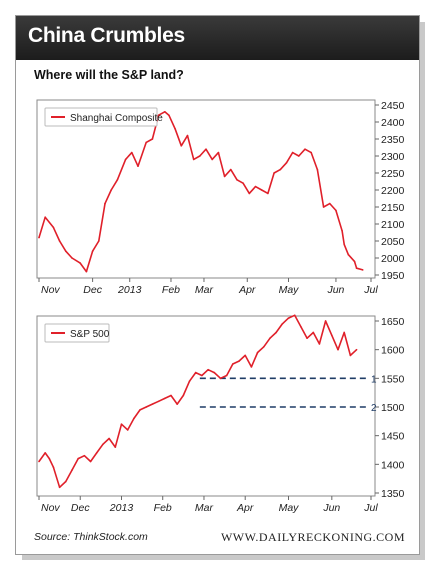 Image resolution: width=438 pixels, height=580 pixels. What do you see at coordinates (335, 290) in the screenshot?
I see `x-tick-label-shanghai: Jun` at bounding box center [335, 290].